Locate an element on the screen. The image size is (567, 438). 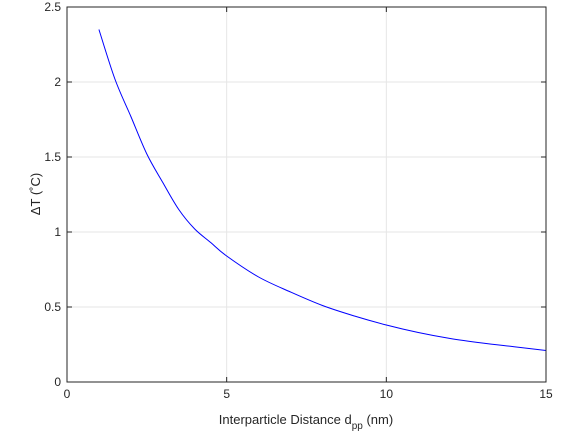
y-tick-label: 2.5 is located at coordinates (52, 7).